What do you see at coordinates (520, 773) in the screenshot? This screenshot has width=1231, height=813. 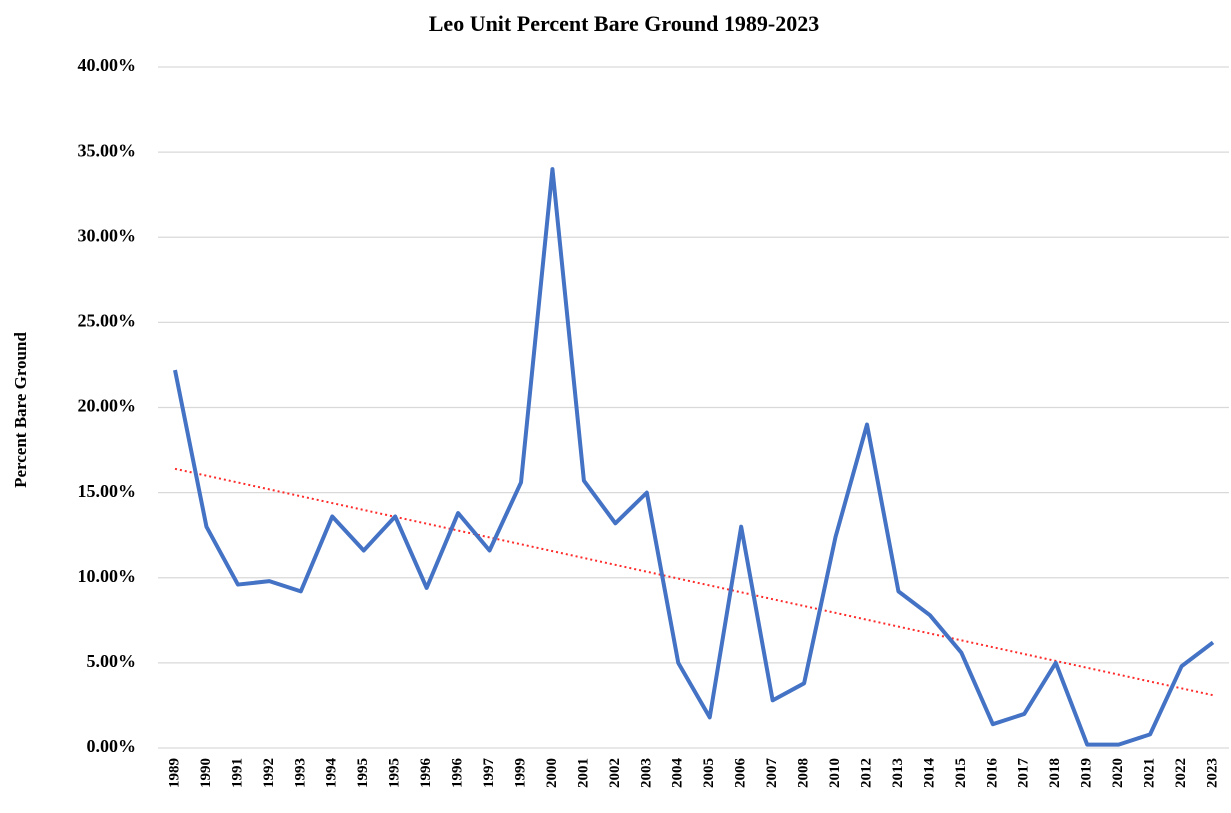 I see `x-tick-label: 1999` at bounding box center [520, 773].